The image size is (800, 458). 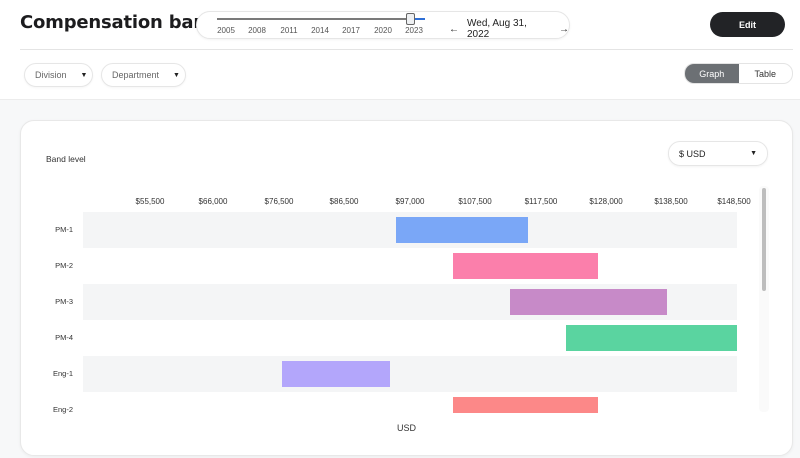 What do you see at coordinates (712, 73) in the screenshot?
I see `tab-graph: Graph` at bounding box center [712, 73].